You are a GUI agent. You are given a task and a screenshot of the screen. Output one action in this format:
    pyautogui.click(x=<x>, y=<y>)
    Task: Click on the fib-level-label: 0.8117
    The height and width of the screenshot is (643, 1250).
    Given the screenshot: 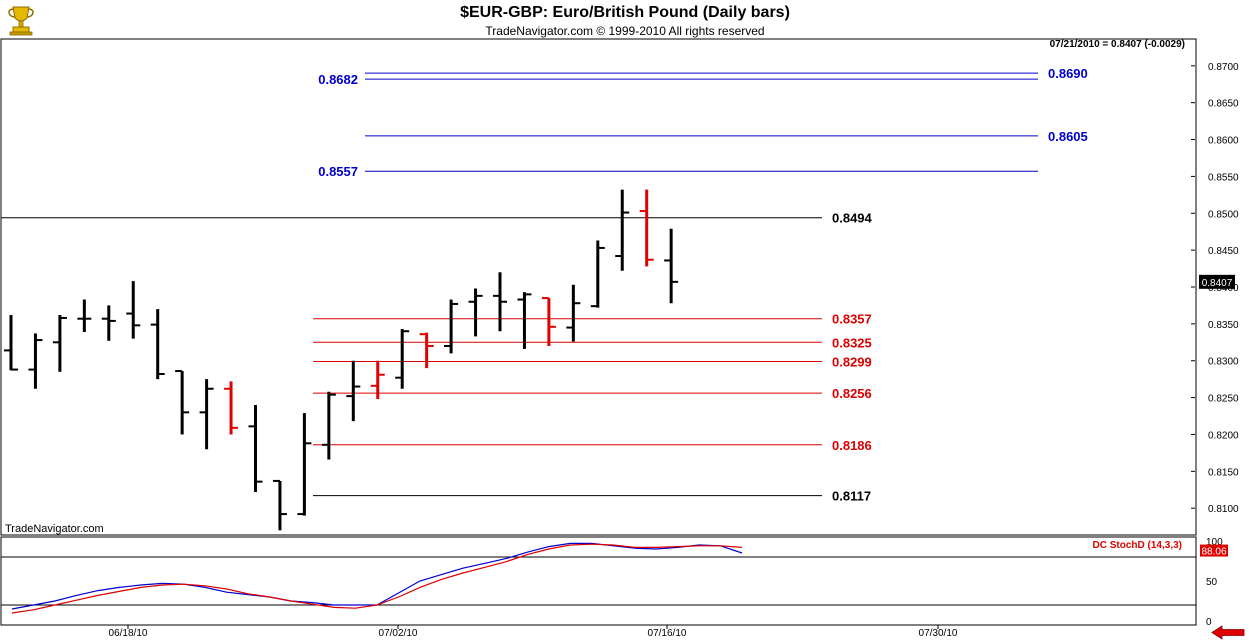 What is the action you would take?
    pyautogui.click(x=851, y=496)
    